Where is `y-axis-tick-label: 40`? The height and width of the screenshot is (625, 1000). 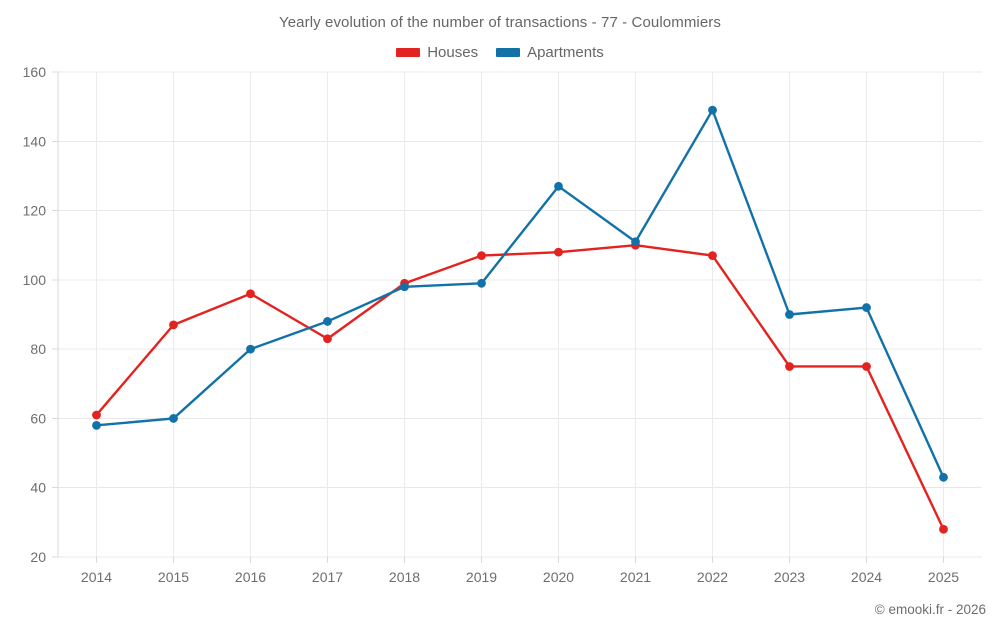
y-axis-tick-label: 40 is located at coordinates (38, 488).